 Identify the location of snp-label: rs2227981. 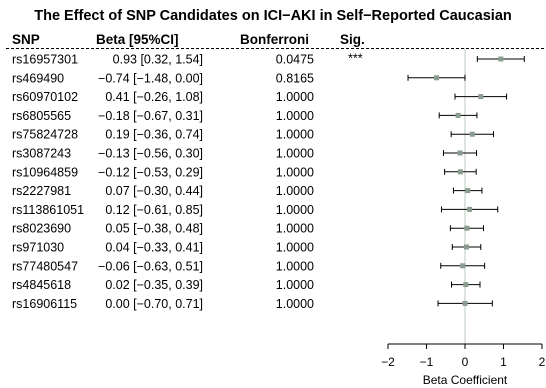
(41, 191).